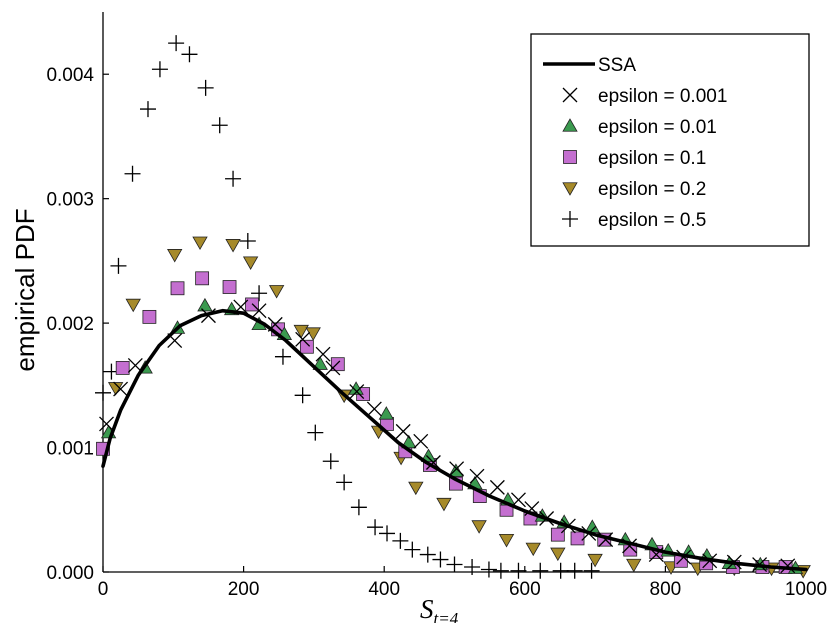  What do you see at coordinates (806, 589) in the screenshot?
I see `x-tick-label: 1000` at bounding box center [806, 589].